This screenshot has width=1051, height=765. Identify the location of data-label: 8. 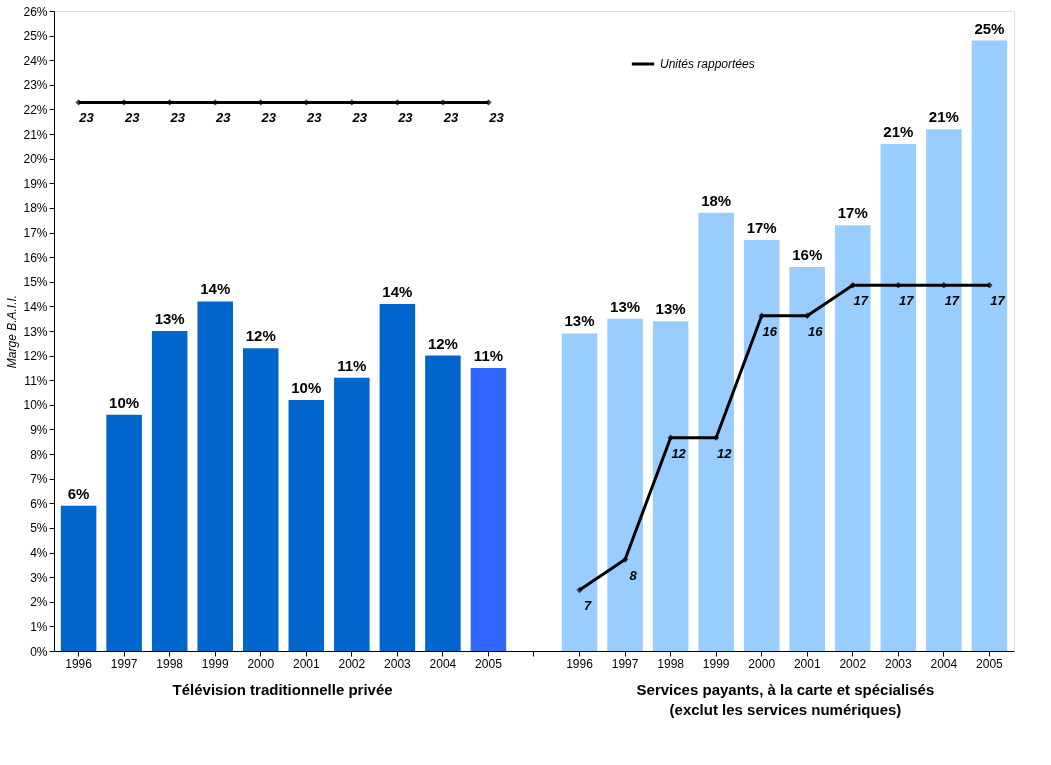
(633, 575).